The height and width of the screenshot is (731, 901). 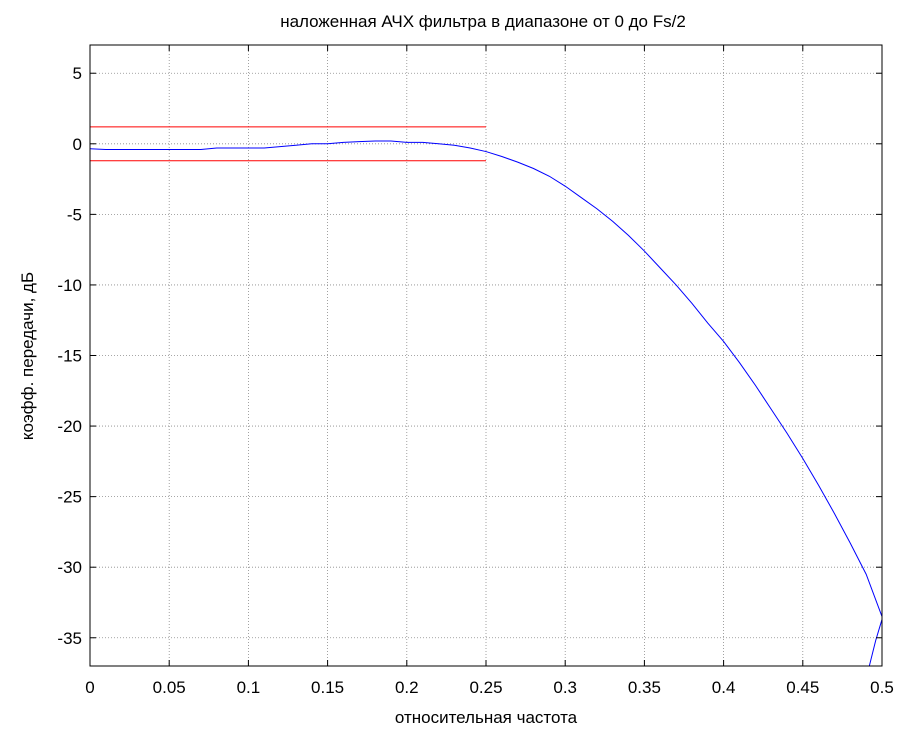 I want to click on x-tick-label: 0.45, so click(x=802, y=687).